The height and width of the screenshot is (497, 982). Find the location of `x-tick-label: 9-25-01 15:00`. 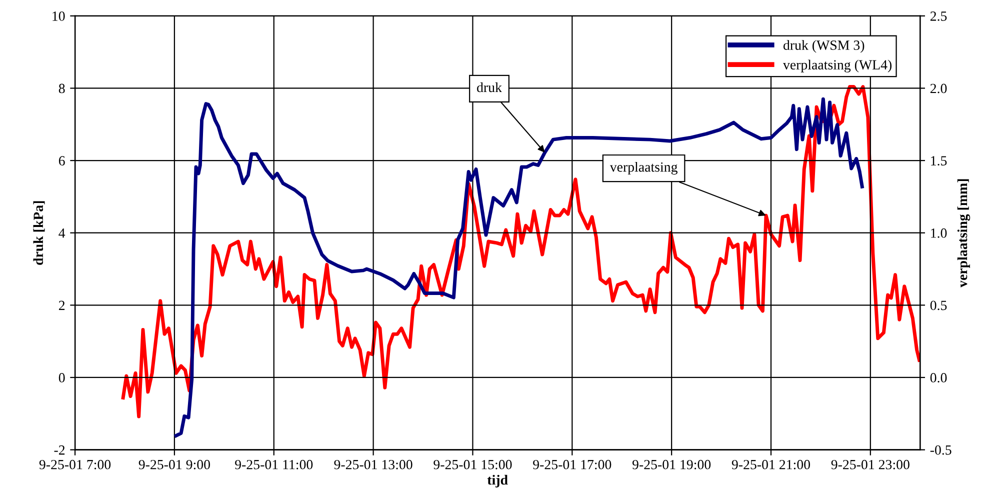

x-tick-label: 9-25-01 15:00 is located at coordinates (473, 465).